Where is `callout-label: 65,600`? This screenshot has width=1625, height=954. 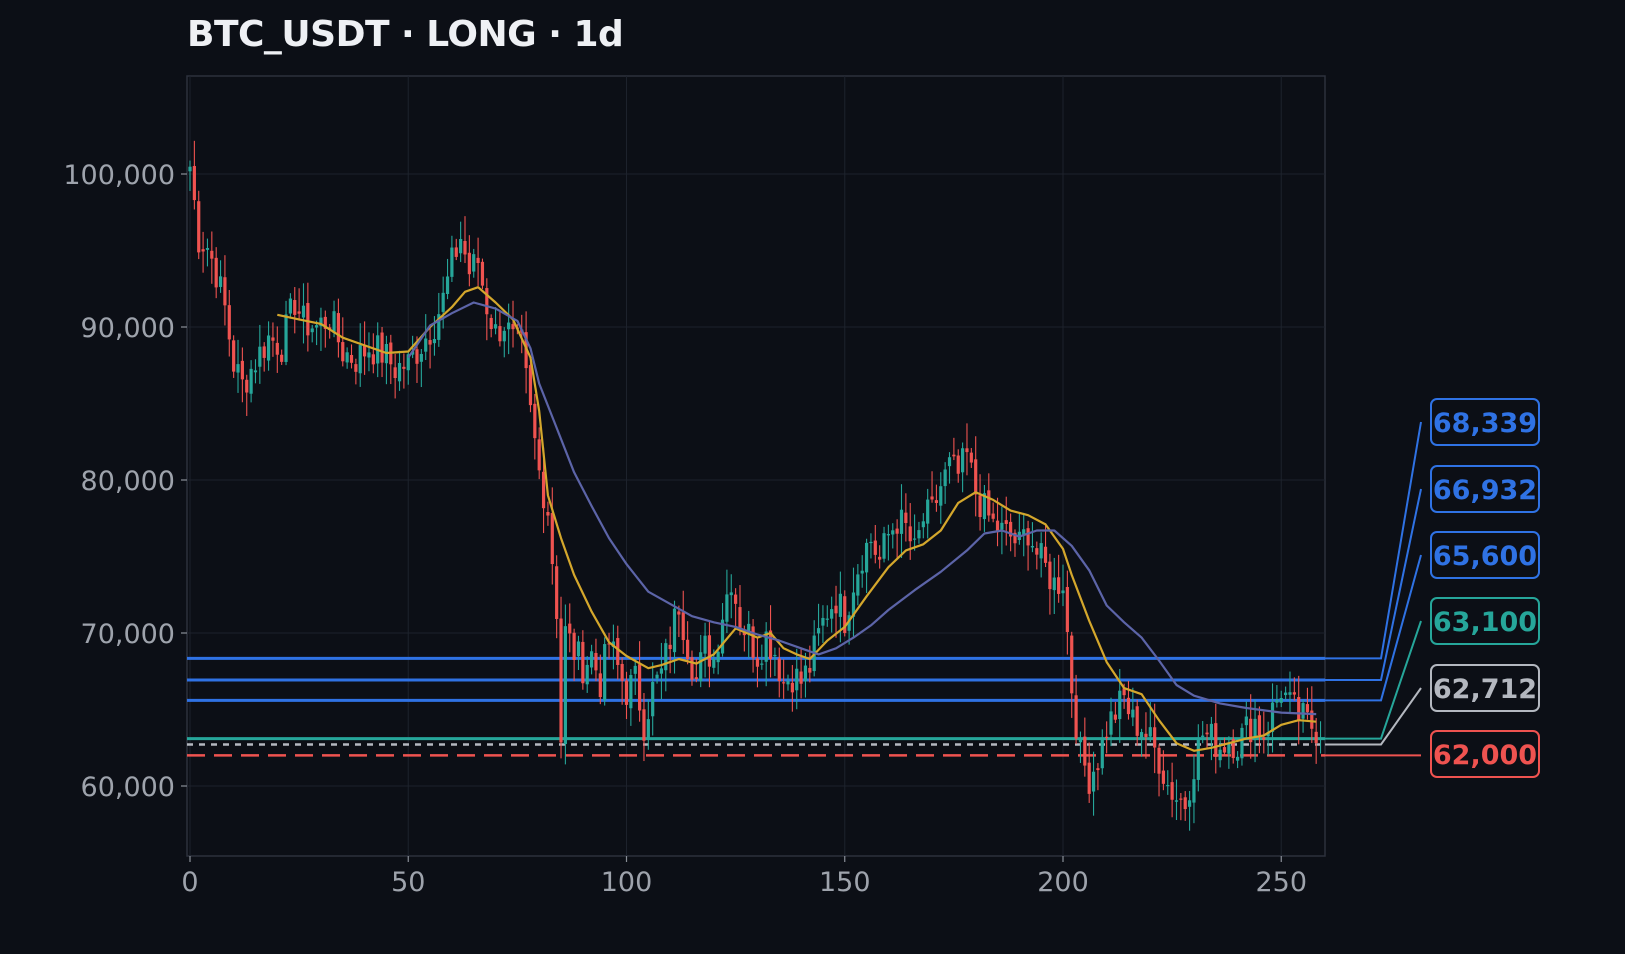 callout-label: 65,600 is located at coordinates (1485, 556).